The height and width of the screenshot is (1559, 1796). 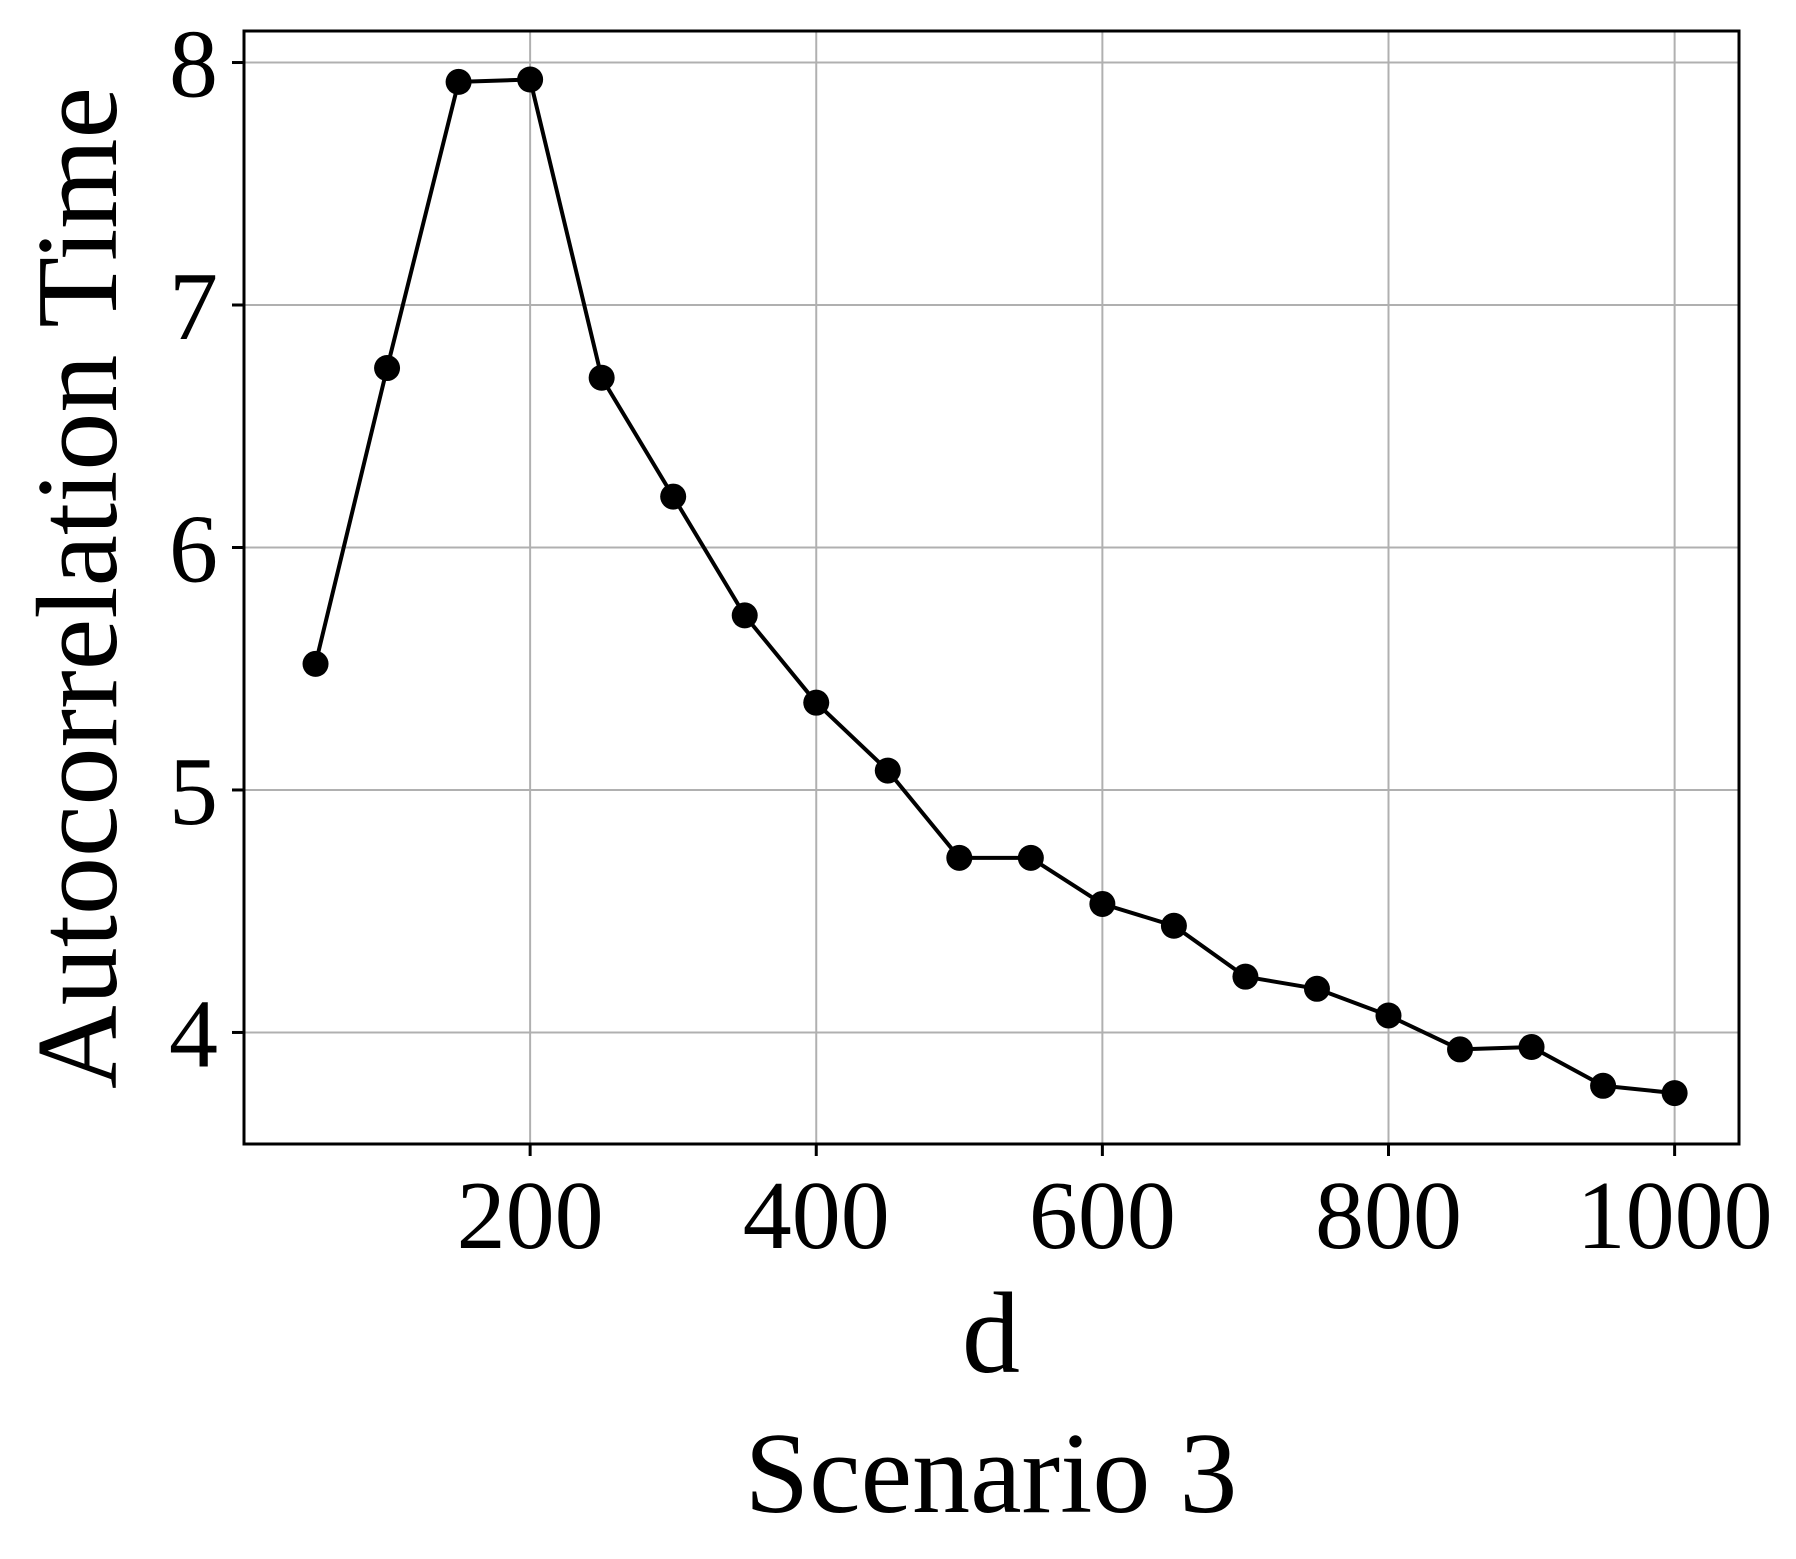 What do you see at coordinates (530, 1216) in the screenshot?
I see `x-tick-label: 200` at bounding box center [530, 1216].